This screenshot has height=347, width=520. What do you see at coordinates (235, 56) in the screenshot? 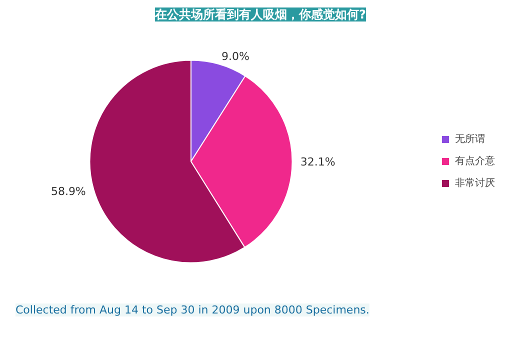
I see `data-label: 9.0%` at bounding box center [235, 56].